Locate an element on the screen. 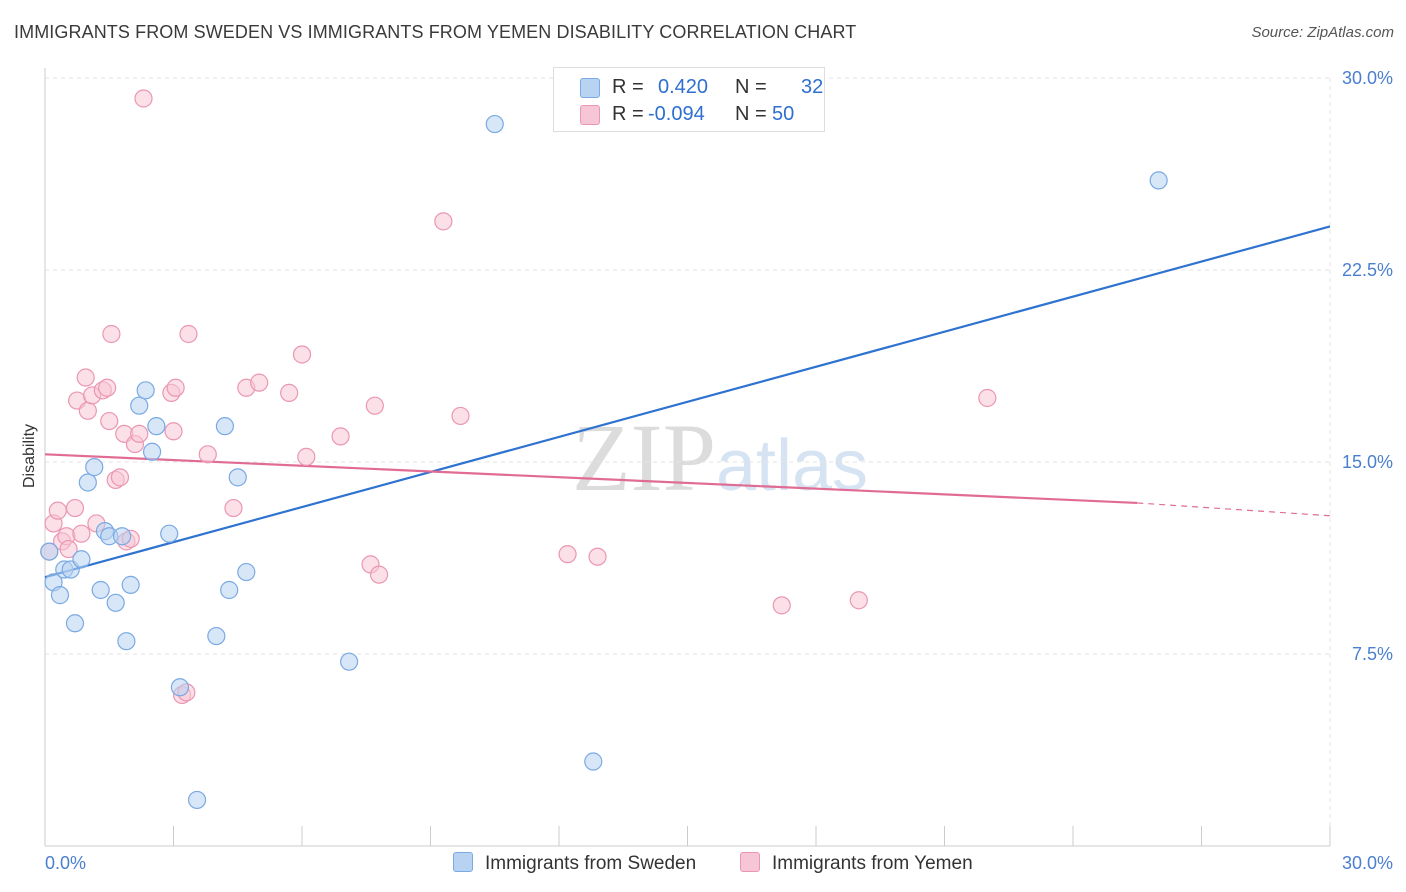 The height and width of the screenshot is (892, 1406). yemen-legend-swatch is located at coordinates (750, 862).